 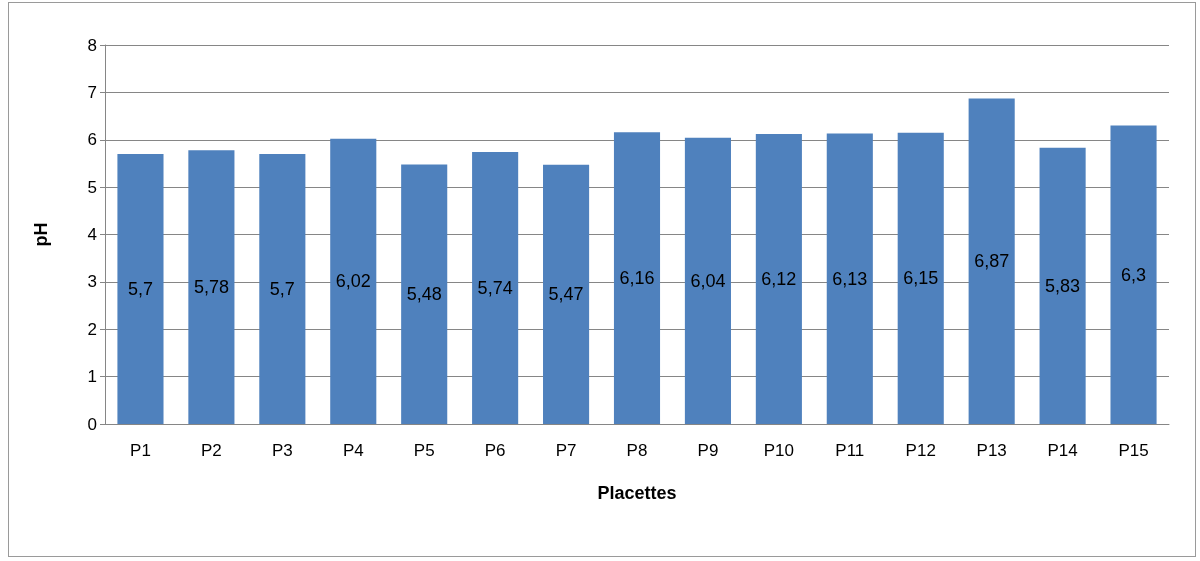 What do you see at coordinates (1133, 450) in the screenshot?
I see `x-tick-label: P15` at bounding box center [1133, 450].